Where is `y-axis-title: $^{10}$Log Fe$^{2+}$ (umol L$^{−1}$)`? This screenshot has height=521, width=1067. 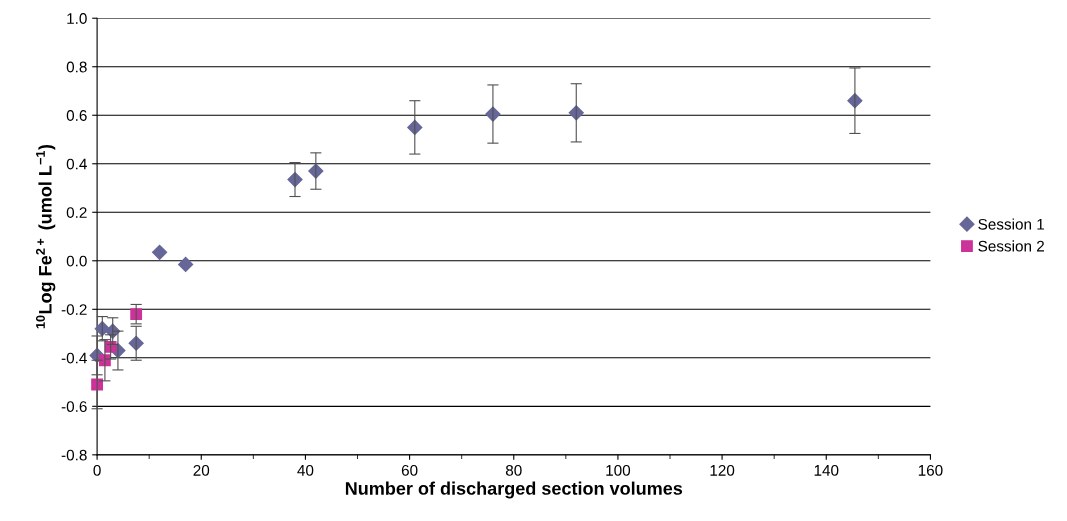
y-axis-title: $^{10}$Log Fe$^{2+}$ (umol L$^{−1}$) is located at coordinates (46, 236).